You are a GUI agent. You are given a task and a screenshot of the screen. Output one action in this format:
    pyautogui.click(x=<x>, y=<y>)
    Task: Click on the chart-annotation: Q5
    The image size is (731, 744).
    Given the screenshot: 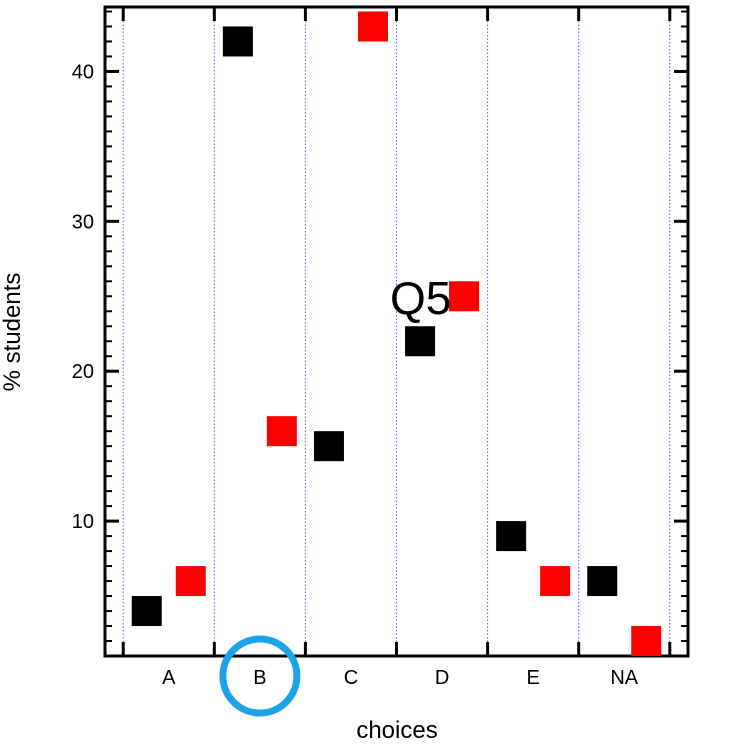 What is the action you would take?
    pyautogui.click(x=420, y=298)
    